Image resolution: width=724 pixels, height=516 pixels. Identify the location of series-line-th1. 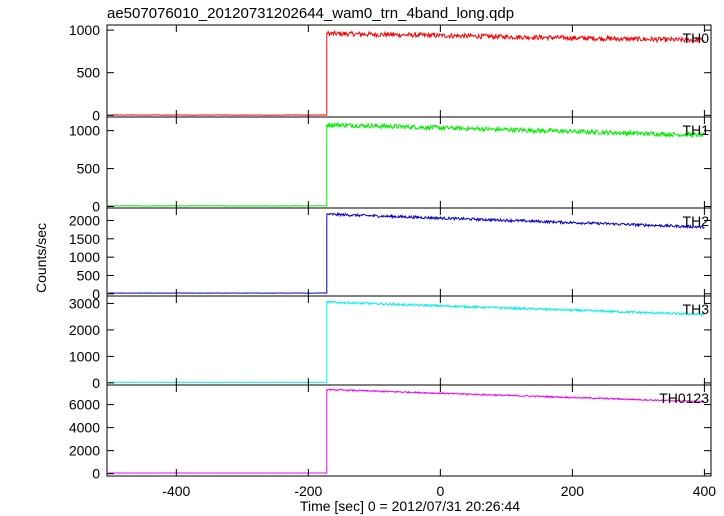
(406, 164).